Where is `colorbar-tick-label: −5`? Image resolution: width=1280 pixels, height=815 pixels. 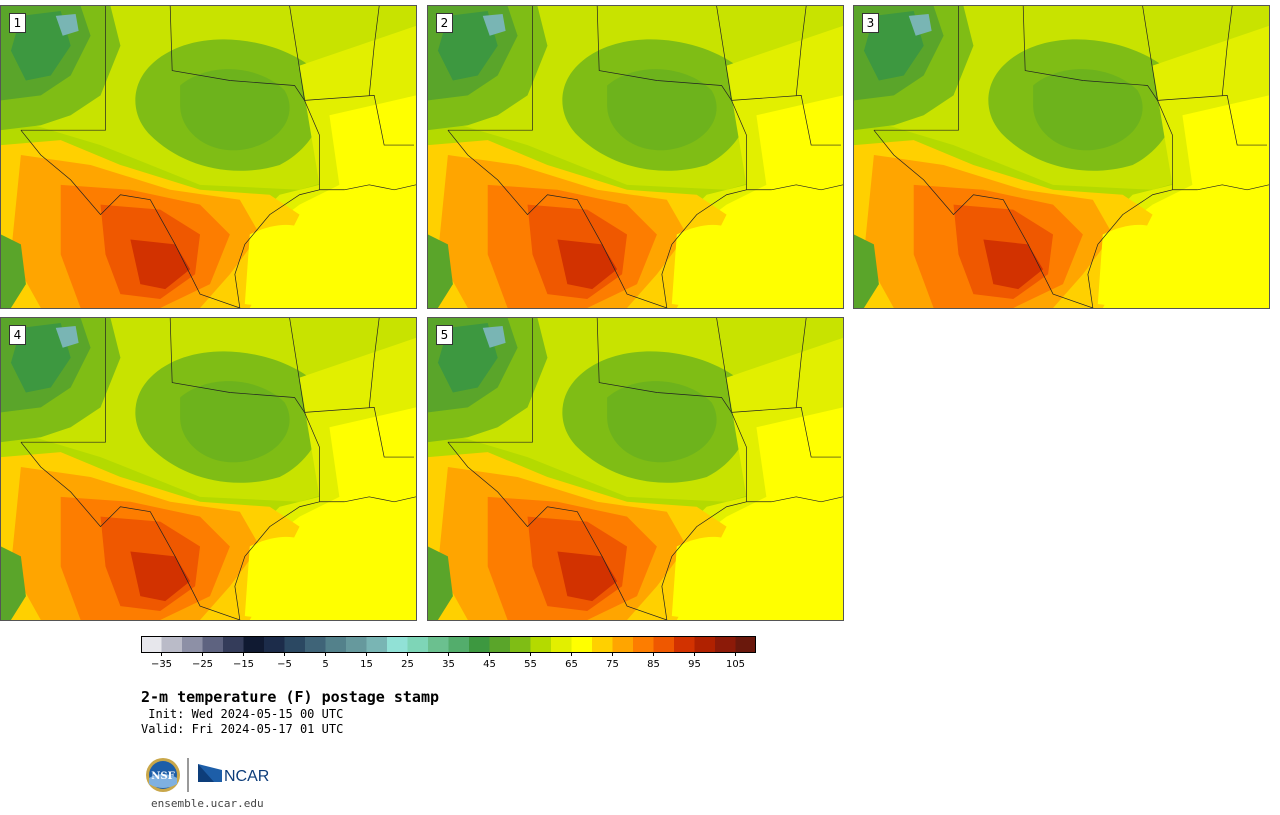
colorbar-tick-label: −5 is located at coordinates (284, 664).